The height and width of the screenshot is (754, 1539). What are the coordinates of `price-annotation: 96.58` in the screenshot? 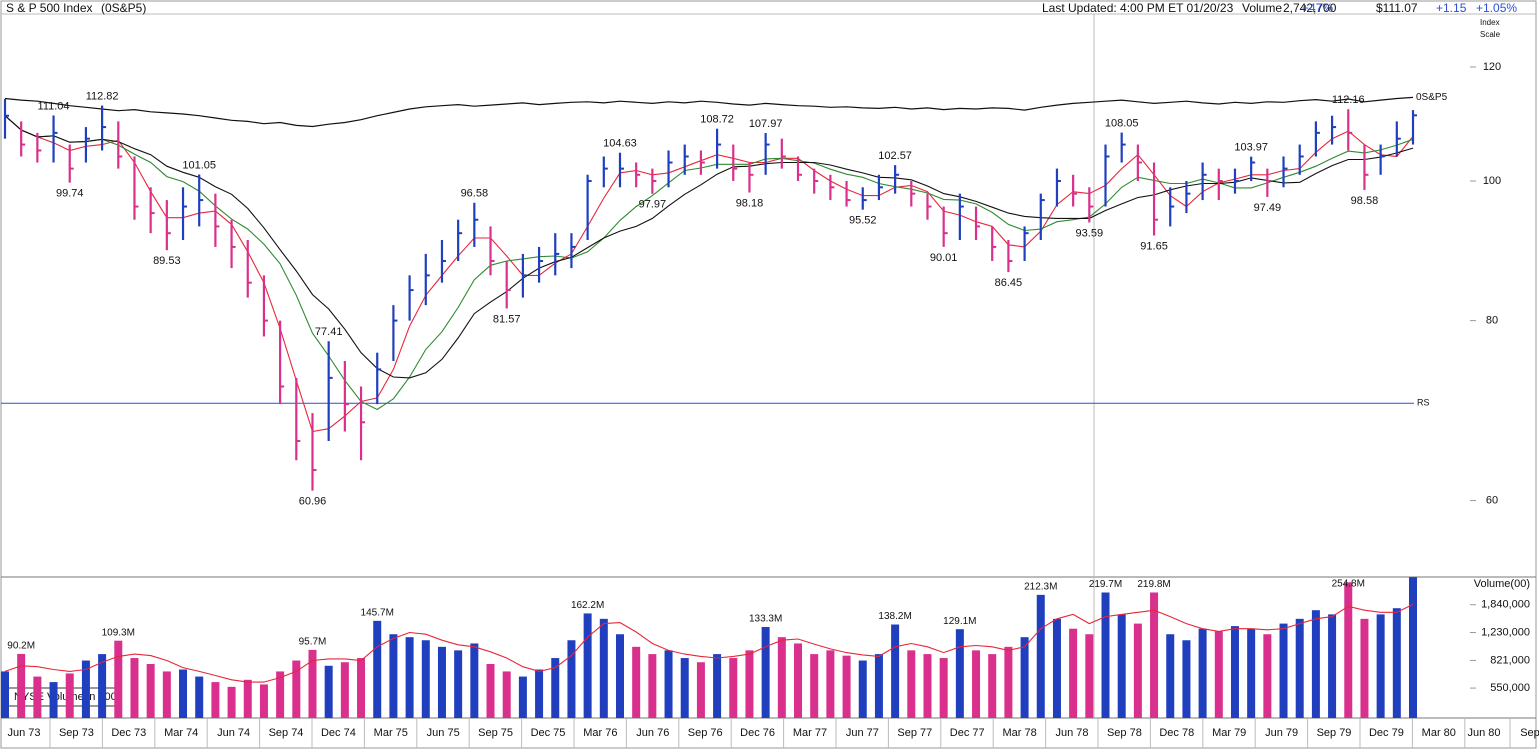 It's located at (475, 194).